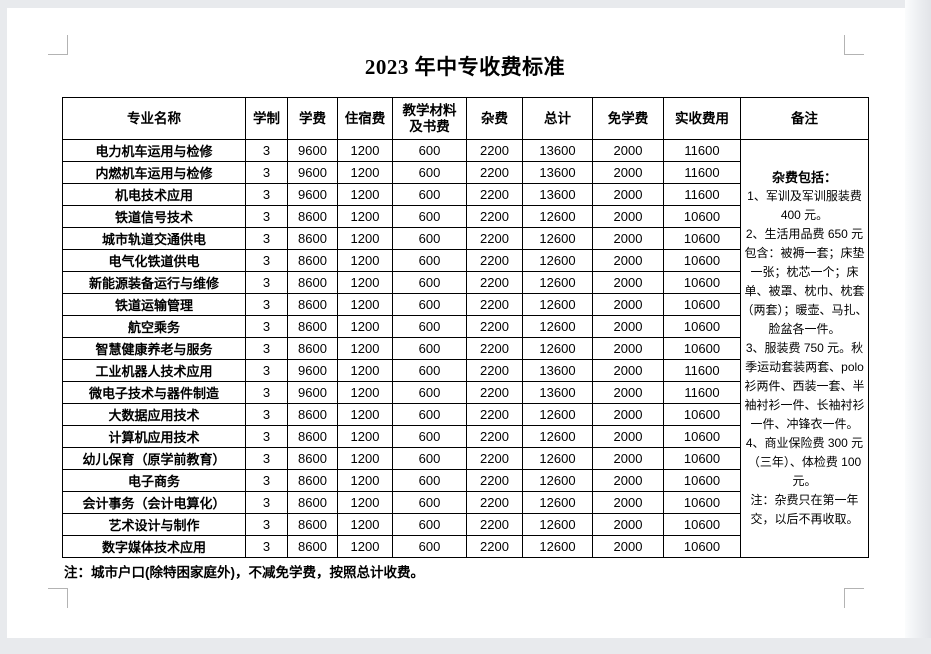  What do you see at coordinates (804, 118) in the screenshot?
I see `column-header-9: 备注` at bounding box center [804, 118].